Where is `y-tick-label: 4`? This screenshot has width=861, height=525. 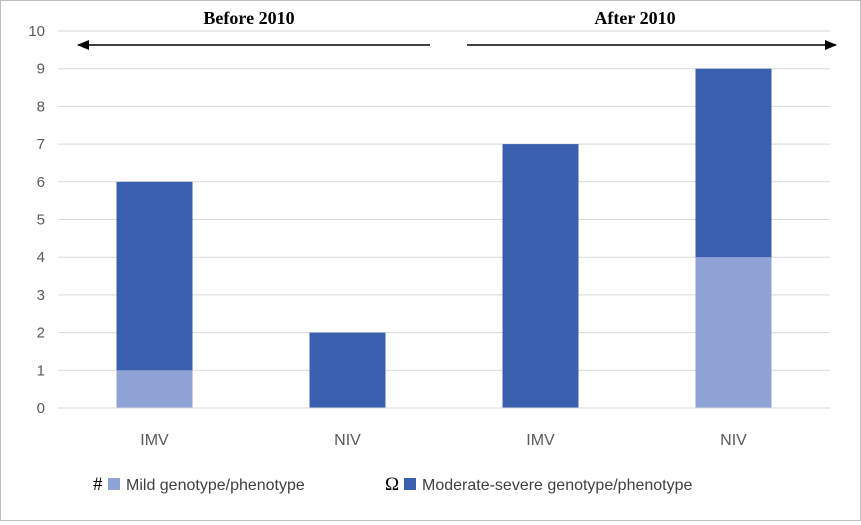 y-tick-label: 4 is located at coordinates (41, 257).